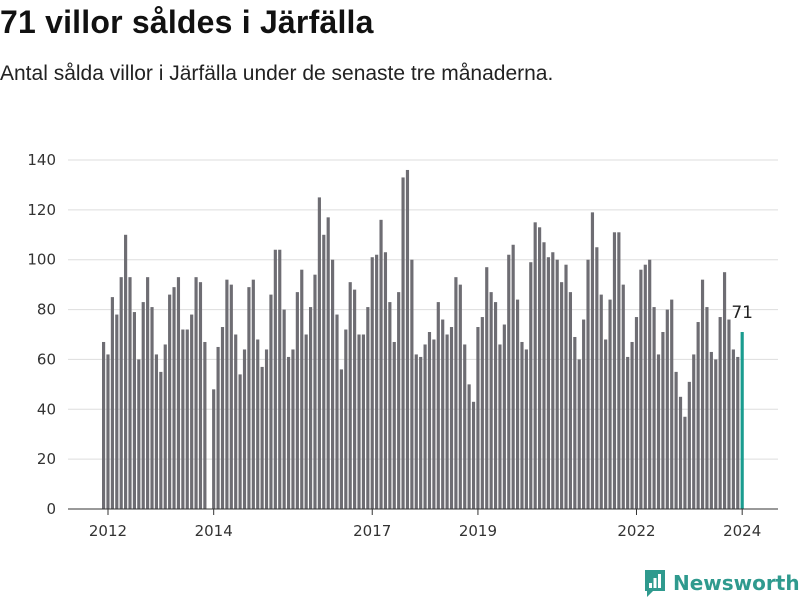  What do you see at coordinates (46, 459) in the screenshot?
I see `y-tick-label: 20` at bounding box center [46, 459].